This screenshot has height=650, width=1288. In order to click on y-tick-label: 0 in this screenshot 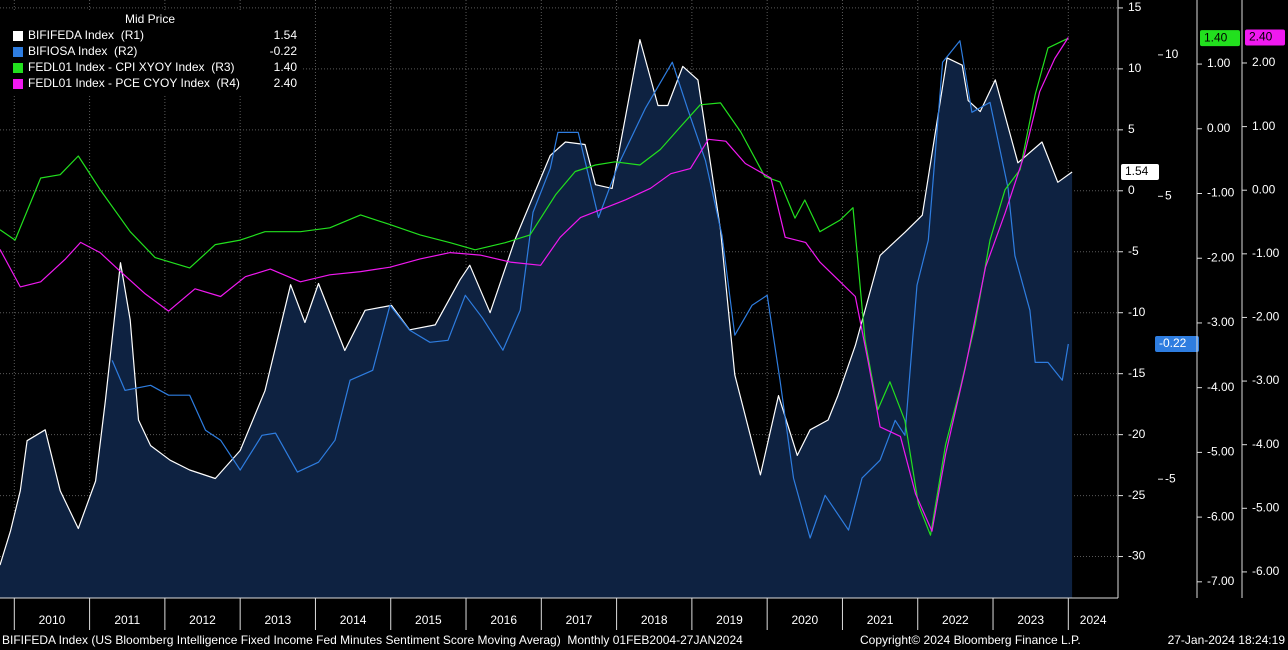, I will do `click(1131, 190)`.